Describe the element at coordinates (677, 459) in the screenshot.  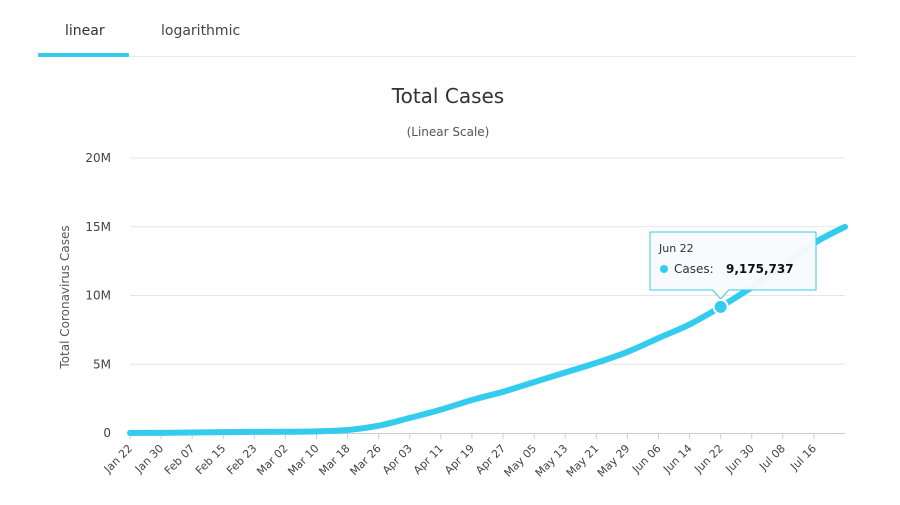
I see `x-tick-label: Jun 14` at that location.